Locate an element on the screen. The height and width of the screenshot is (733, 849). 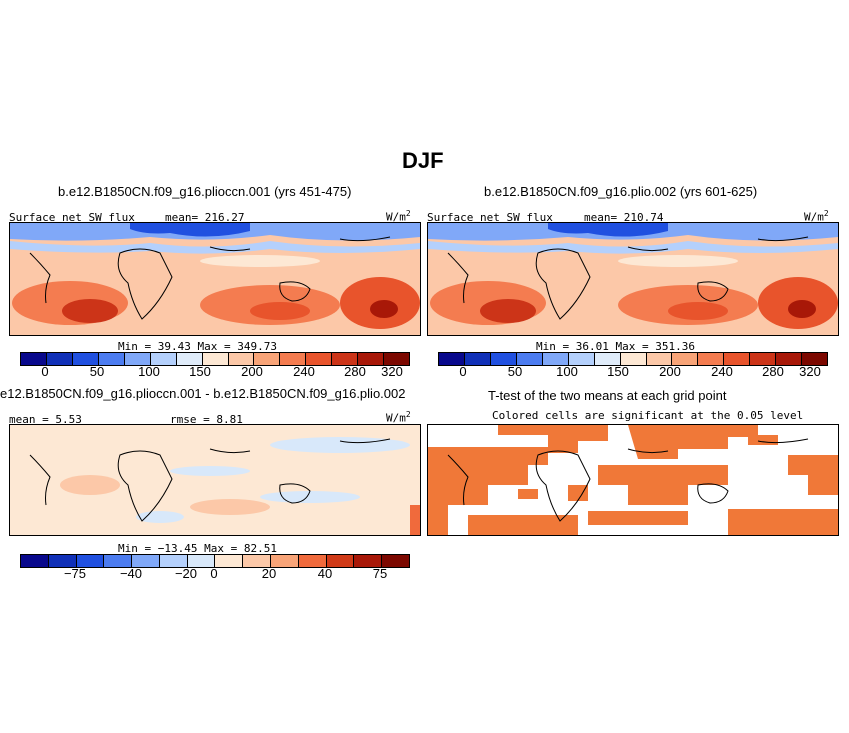
panel2-mean: mean= 210.74 is located at coordinates (624, 217).